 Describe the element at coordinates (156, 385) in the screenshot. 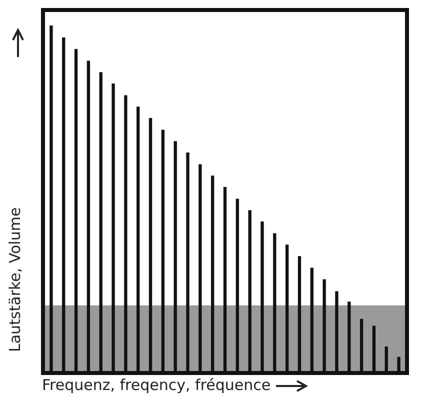

I see `x-axis-title: Frequenz, freqency, fréquence` at that location.